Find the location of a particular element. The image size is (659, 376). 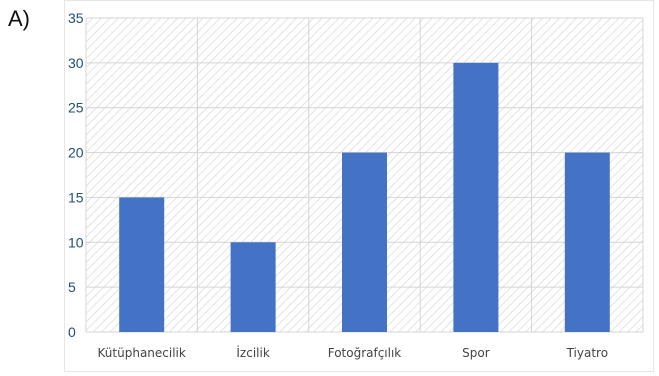

x-tick-label: Tiyatro is located at coordinates (587, 353).